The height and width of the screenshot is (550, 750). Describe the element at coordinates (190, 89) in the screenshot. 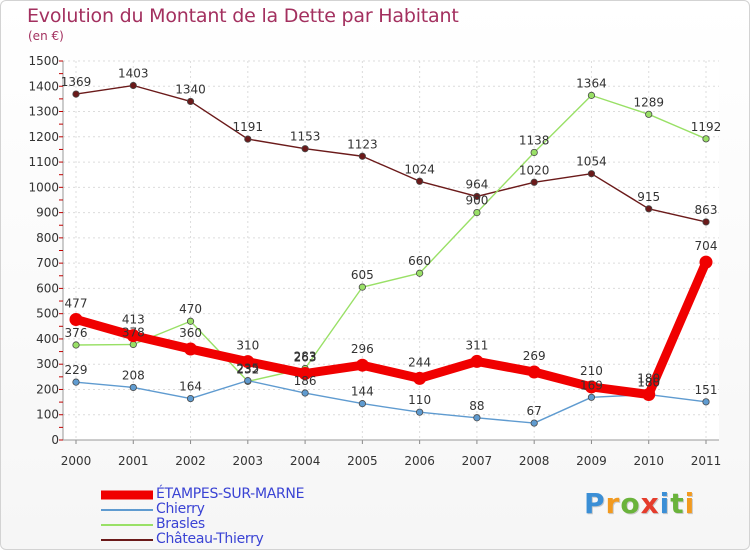

I see `data-label-chateau-thierry: 1340` at that location.